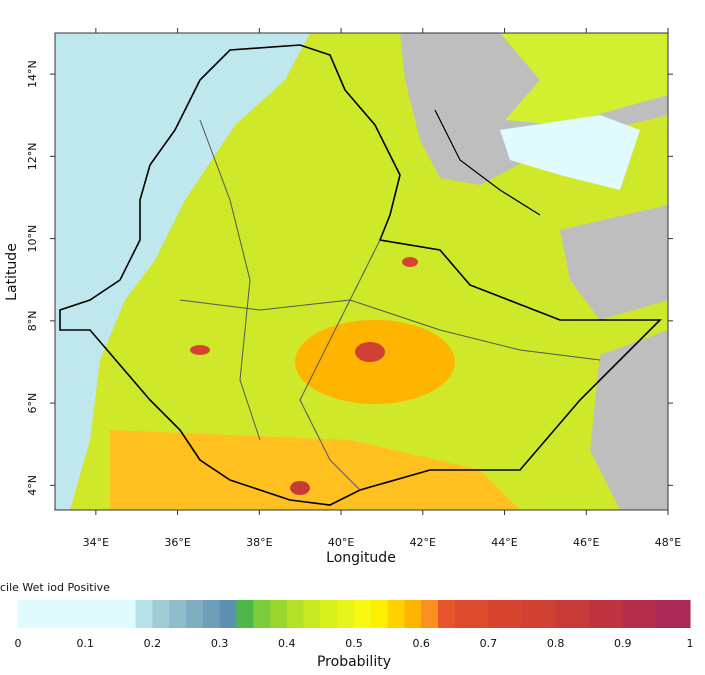 The image size is (705, 675). I want to click on colorbar-tick-label: 0.5, so click(354, 643).